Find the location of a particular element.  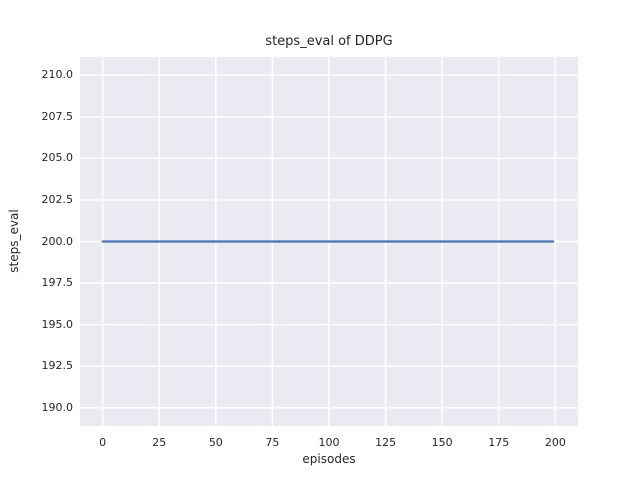

x-tick-label: 125 is located at coordinates (386, 442).